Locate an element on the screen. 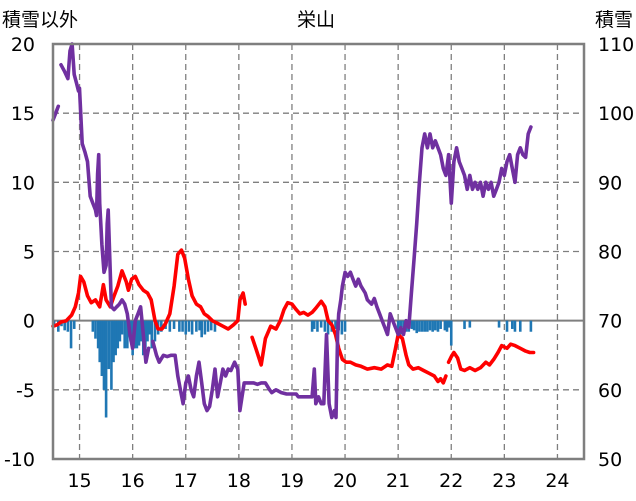  x-tick-label: 21 is located at coordinates (398, 481).